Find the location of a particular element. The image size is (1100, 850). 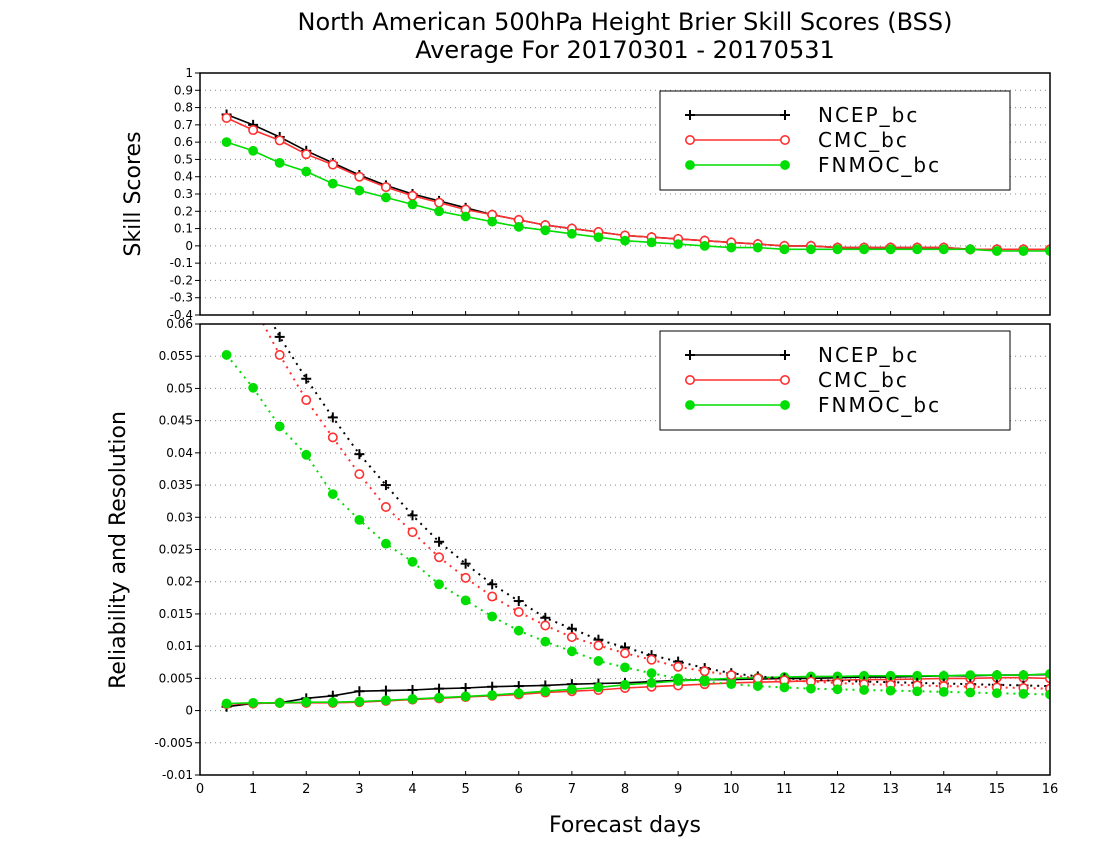

y-tick-label: 0.03 is located at coordinates (179, 517).